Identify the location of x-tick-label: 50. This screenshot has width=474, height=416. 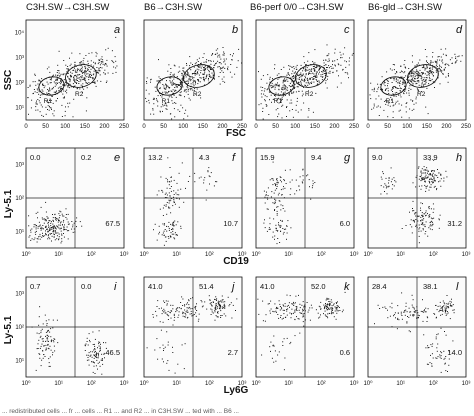
(45, 127).